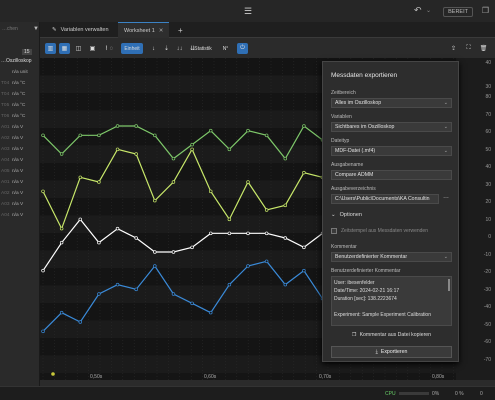 The width and height of the screenshot is (495, 400). I want to click on right-tick: 60, so click(488, 132).